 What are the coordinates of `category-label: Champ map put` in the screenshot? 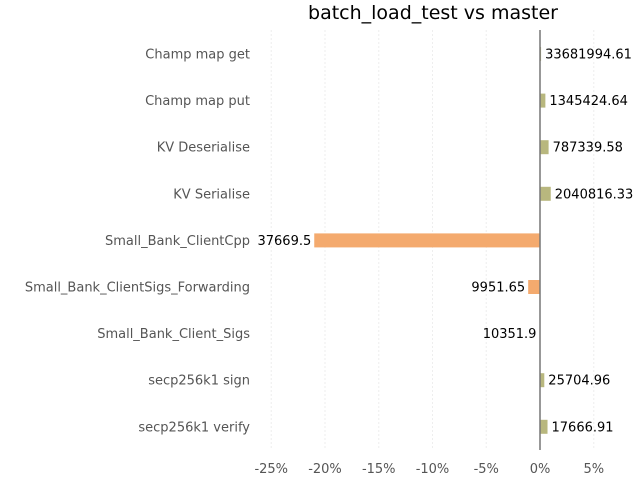 It's located at (197, 101).